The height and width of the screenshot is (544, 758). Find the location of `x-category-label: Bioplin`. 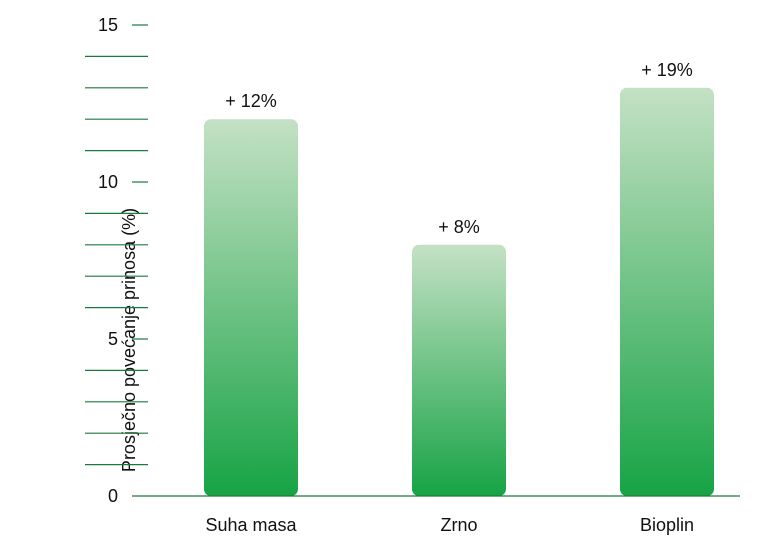

x-category-label: Bioplin is located at coordinates (667, 525).